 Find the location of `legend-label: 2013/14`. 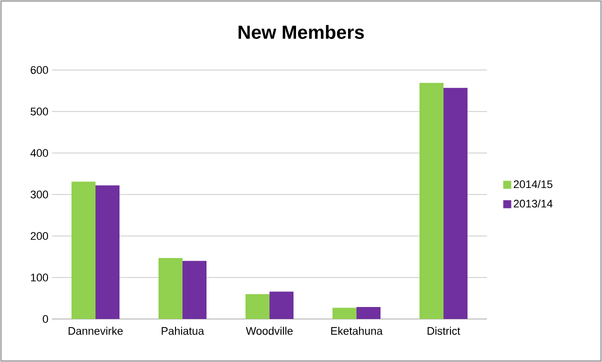

legend-label: 2013/14 is located at coordinates (533, 203).